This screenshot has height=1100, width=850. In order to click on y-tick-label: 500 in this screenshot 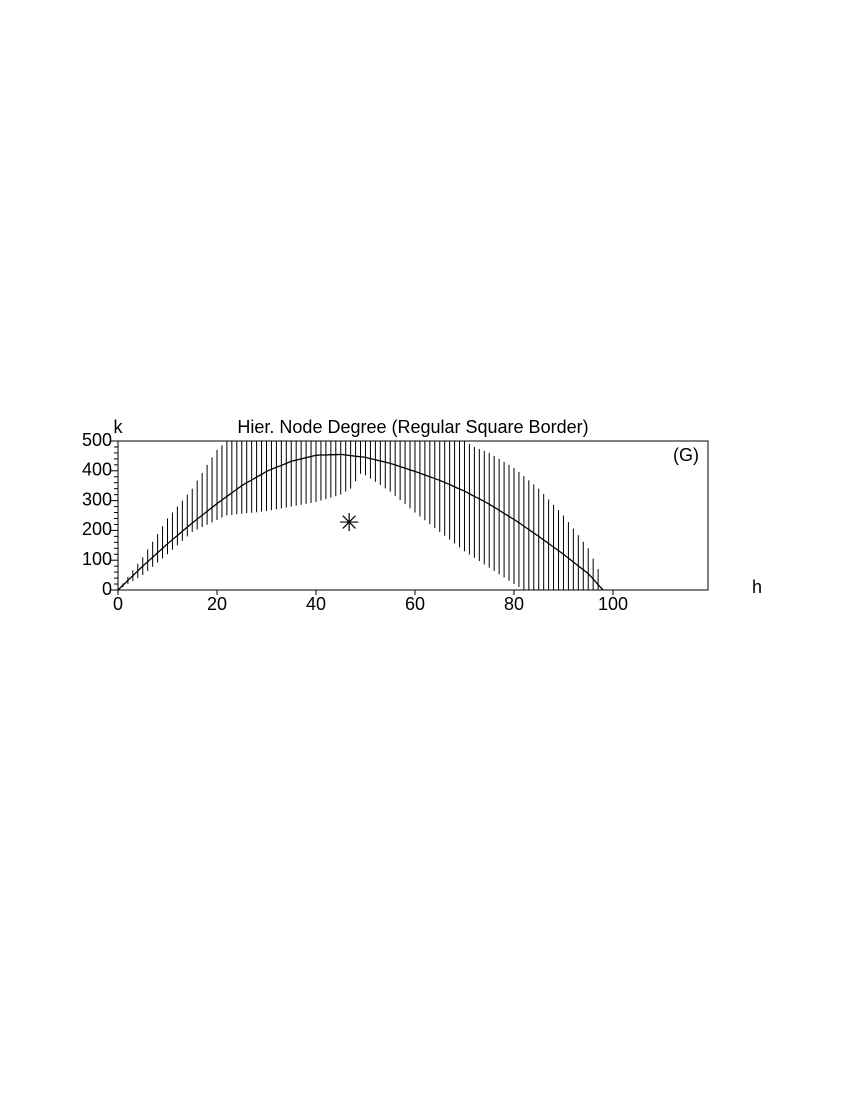, I will do `click(97, 440)`.